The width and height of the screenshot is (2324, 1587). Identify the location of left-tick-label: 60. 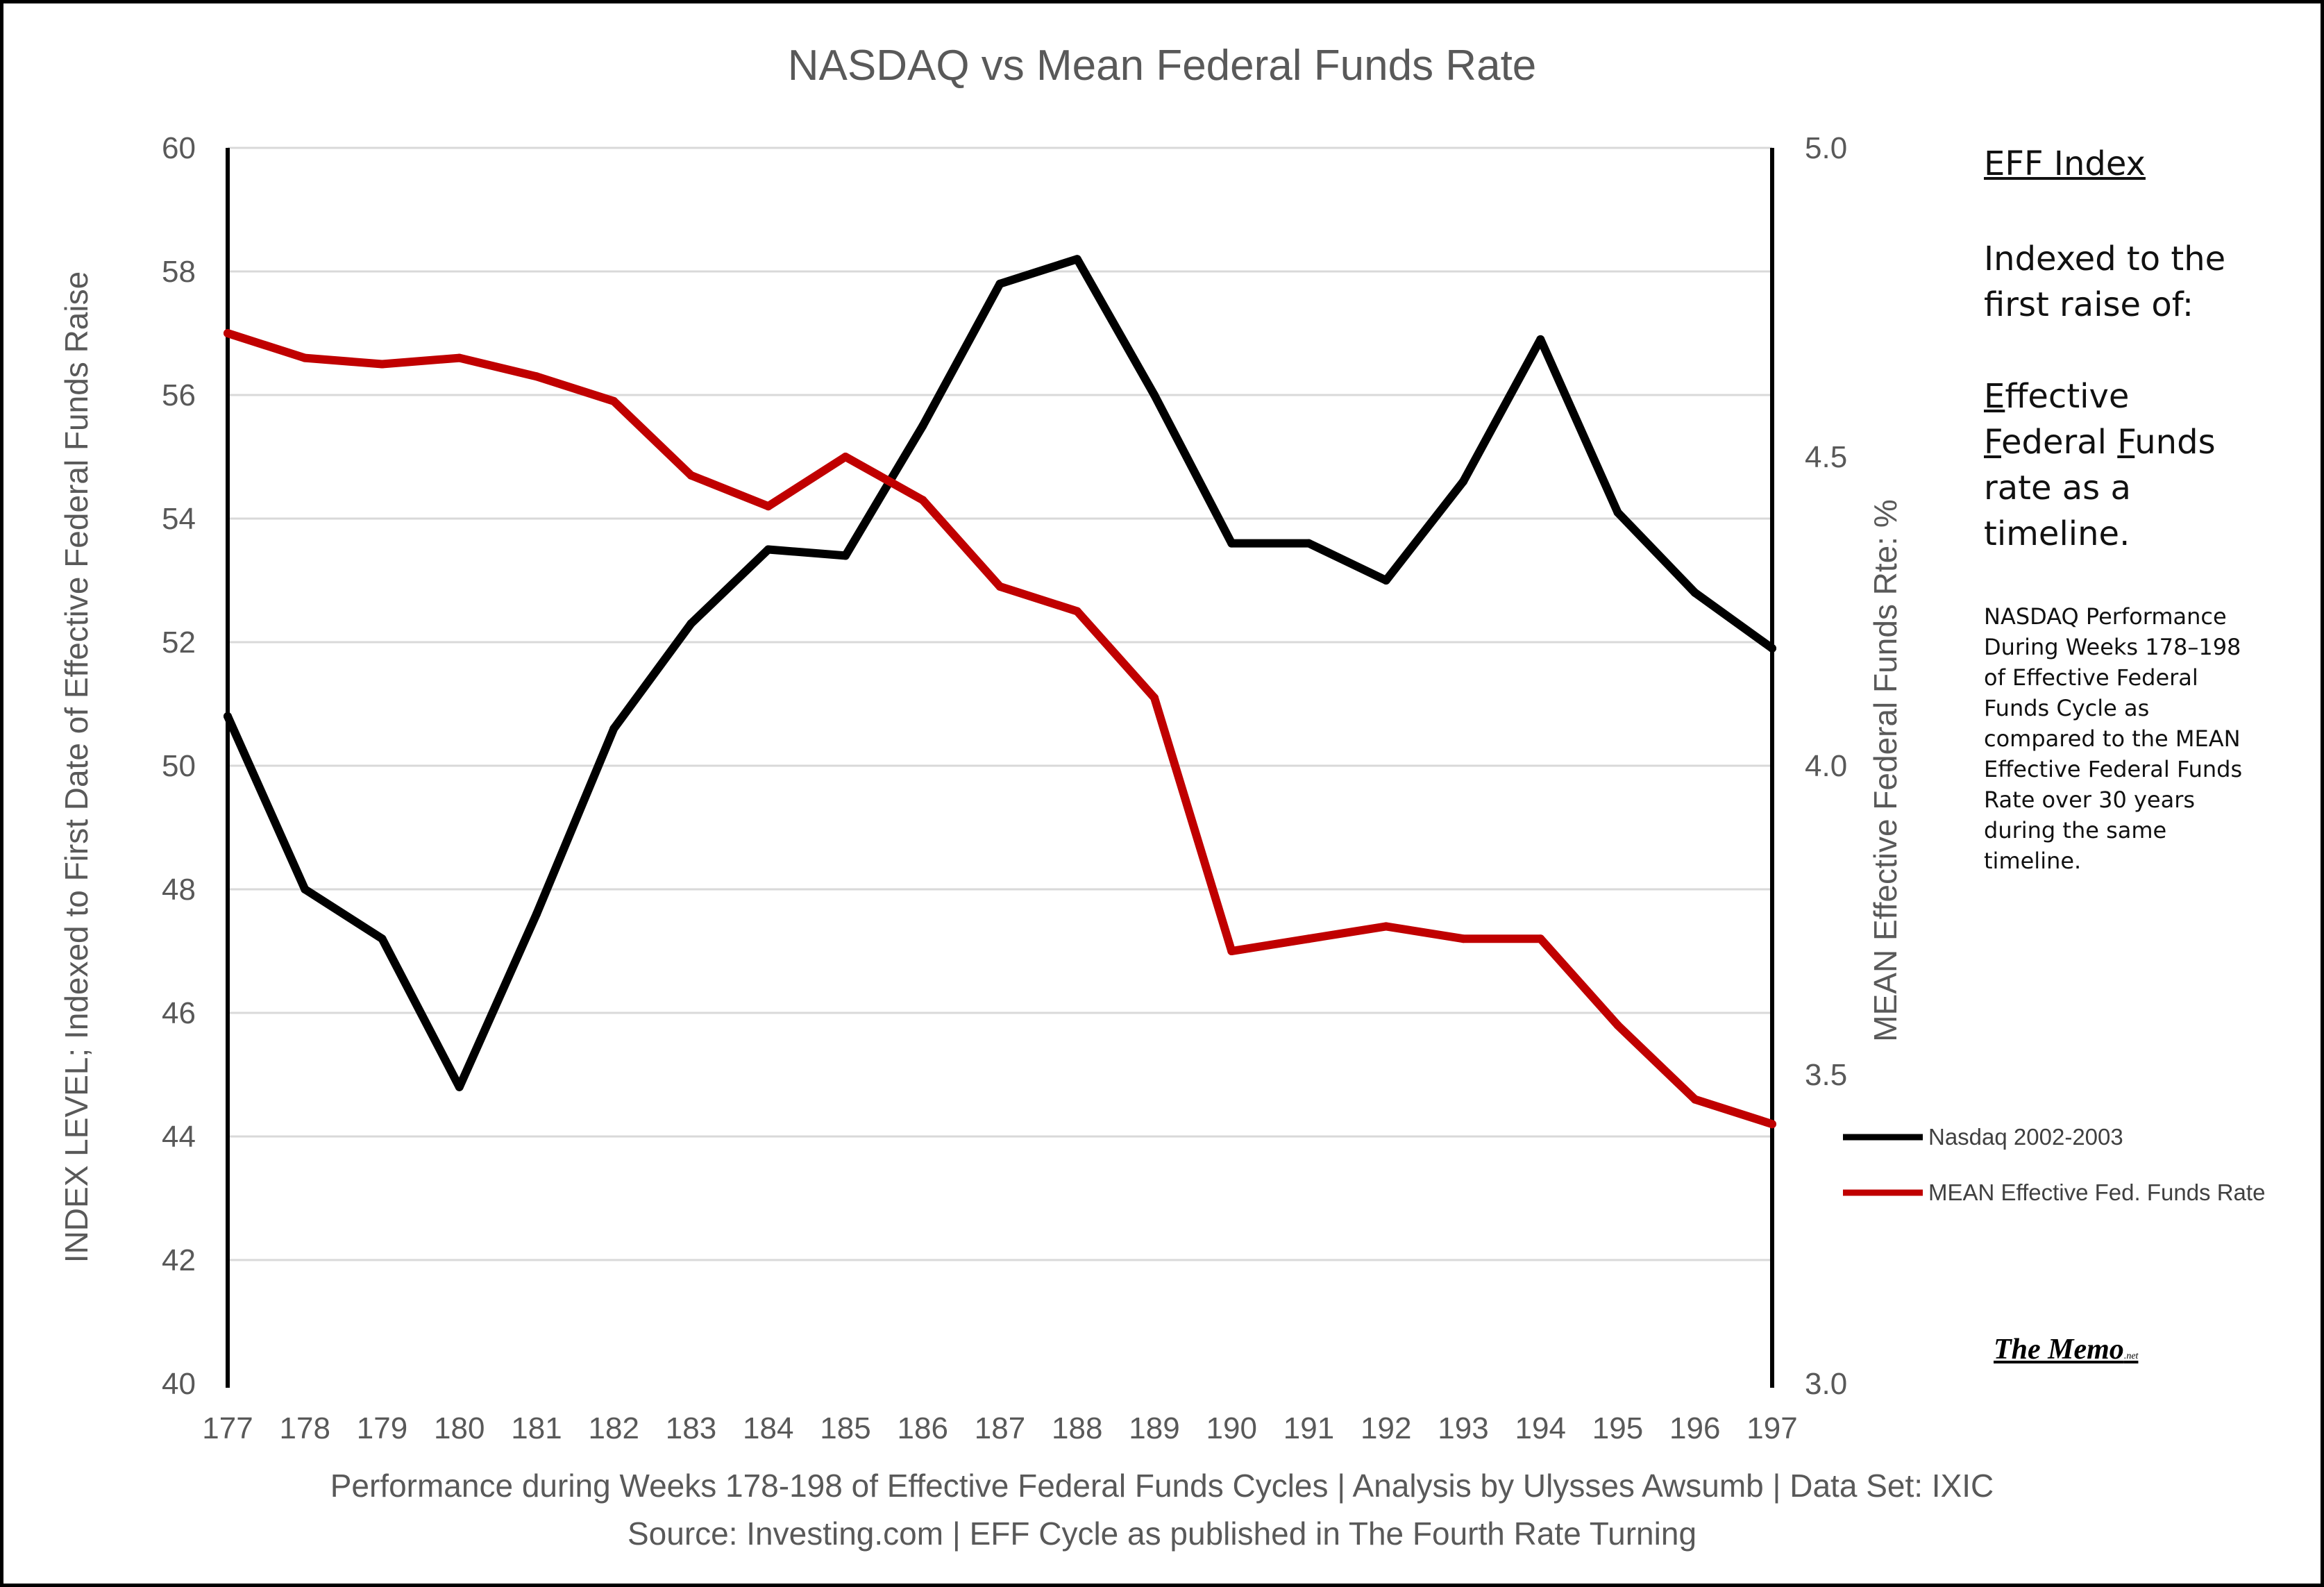
(179, 148).